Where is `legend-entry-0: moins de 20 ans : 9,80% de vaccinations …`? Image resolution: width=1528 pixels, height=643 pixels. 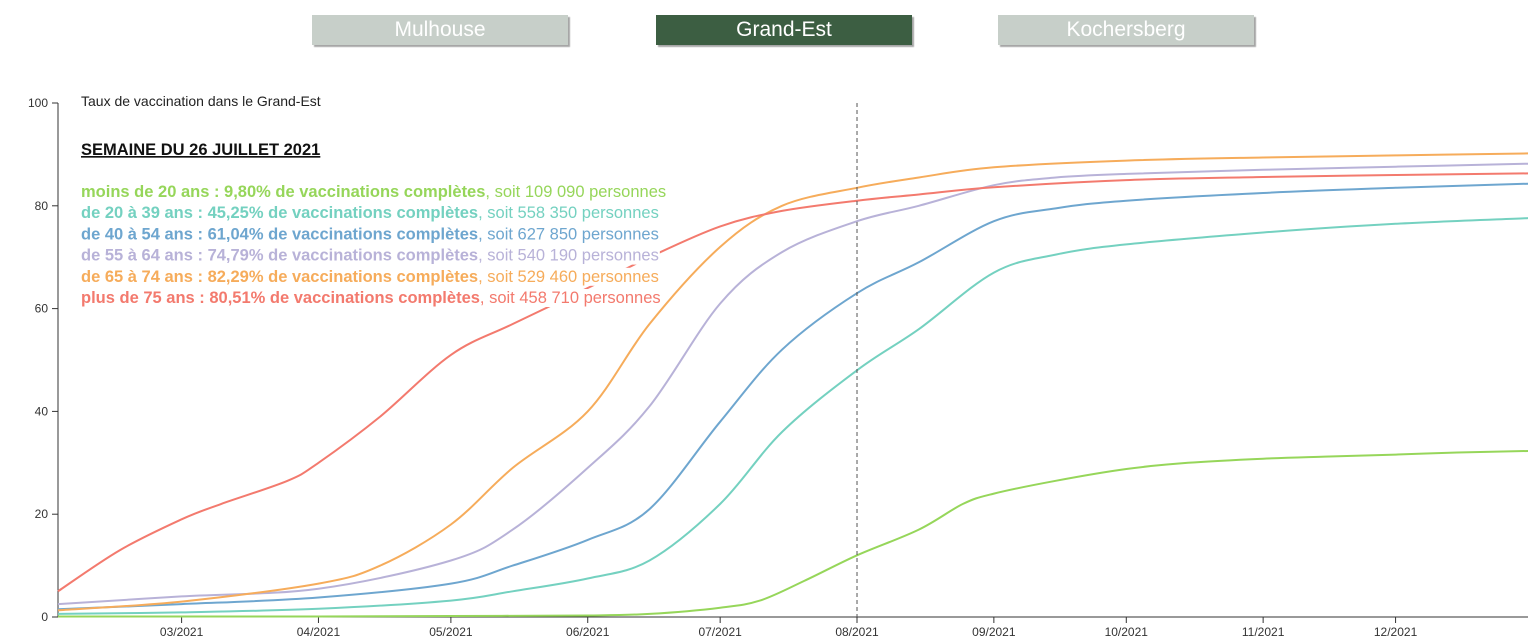 legend-entry-0: moins de 20 ans : 9,80% de vaccinations … is located at coordinates (373, 192).